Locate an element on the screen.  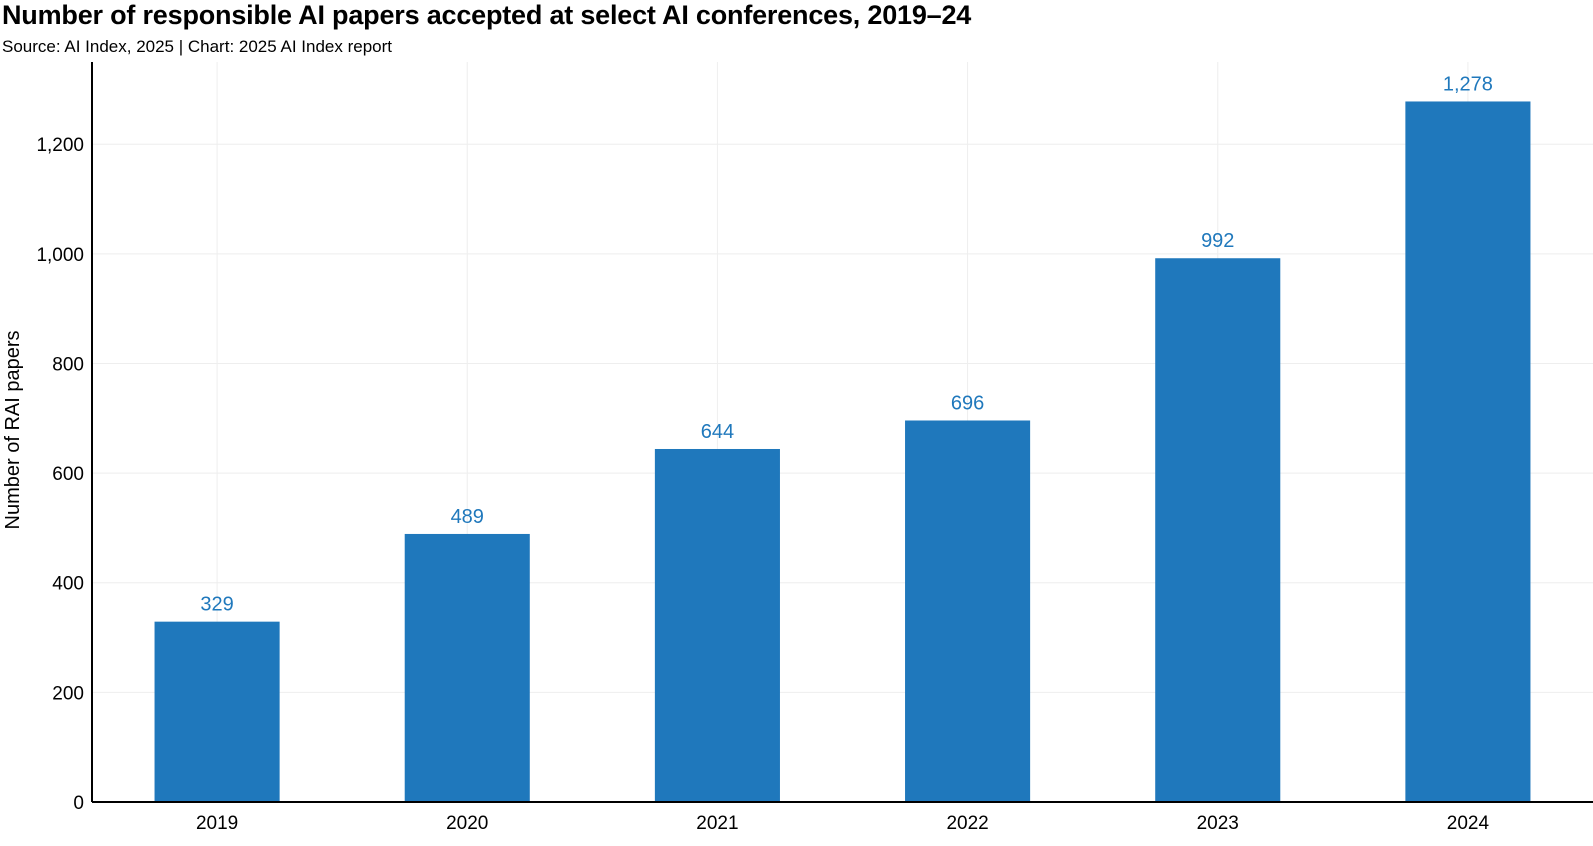
bar-2019 is located at coordinates (217, 711).